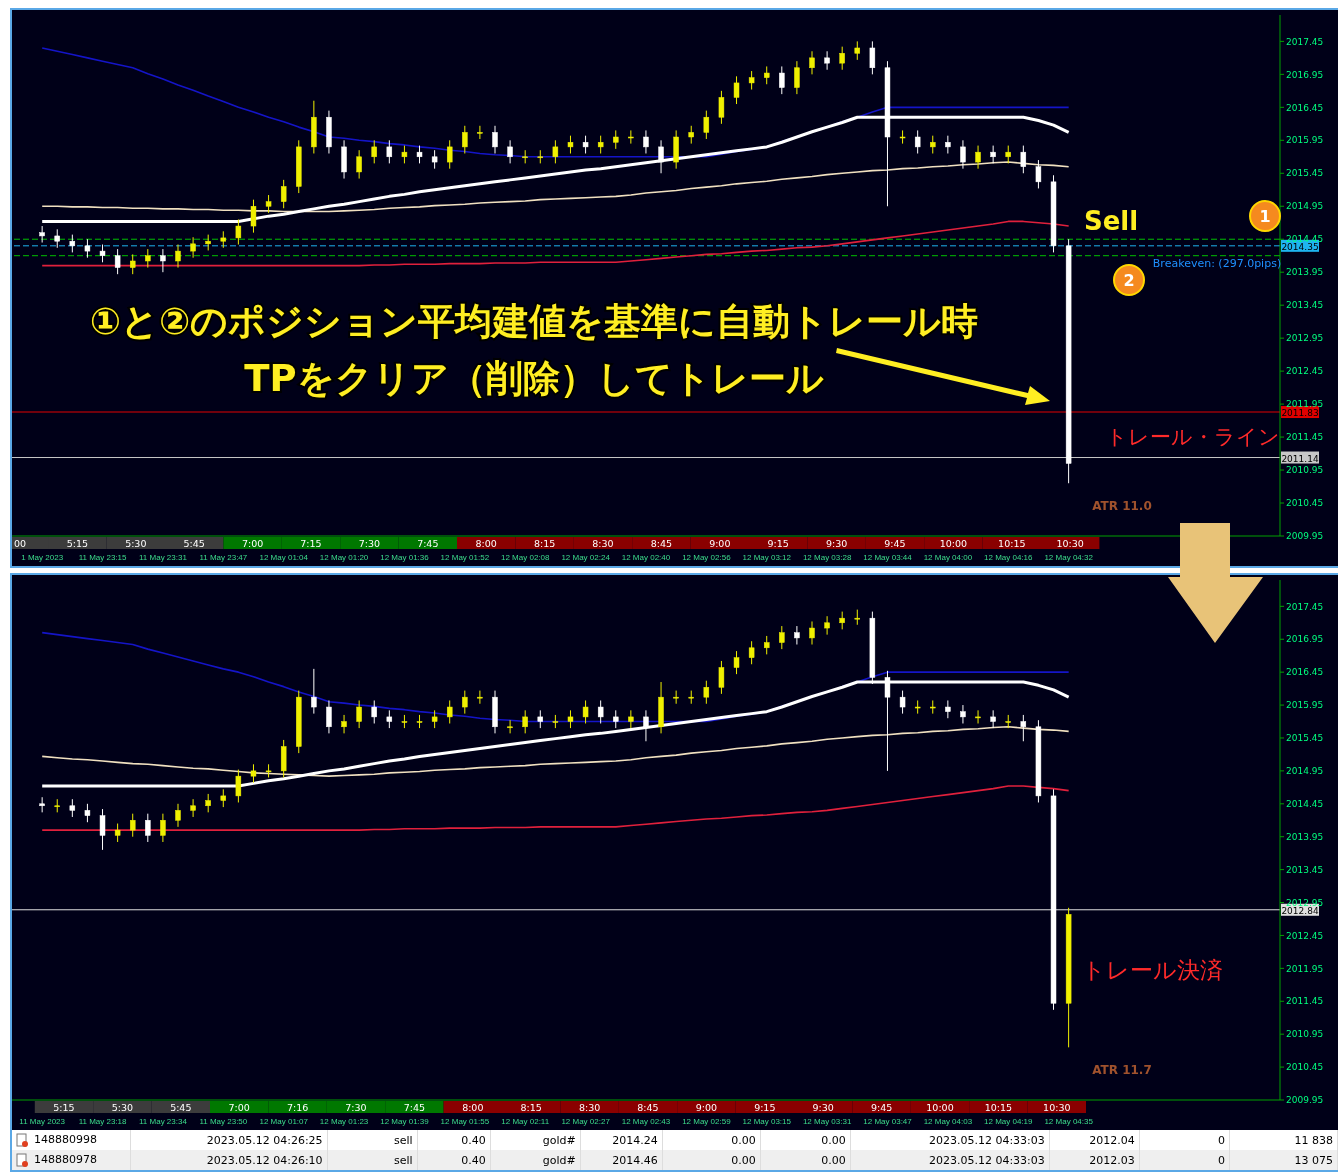  What do you see at coordinates (194, 543) in the screenshot?
I see `text: 5:45` at bounding box center [194, 543].